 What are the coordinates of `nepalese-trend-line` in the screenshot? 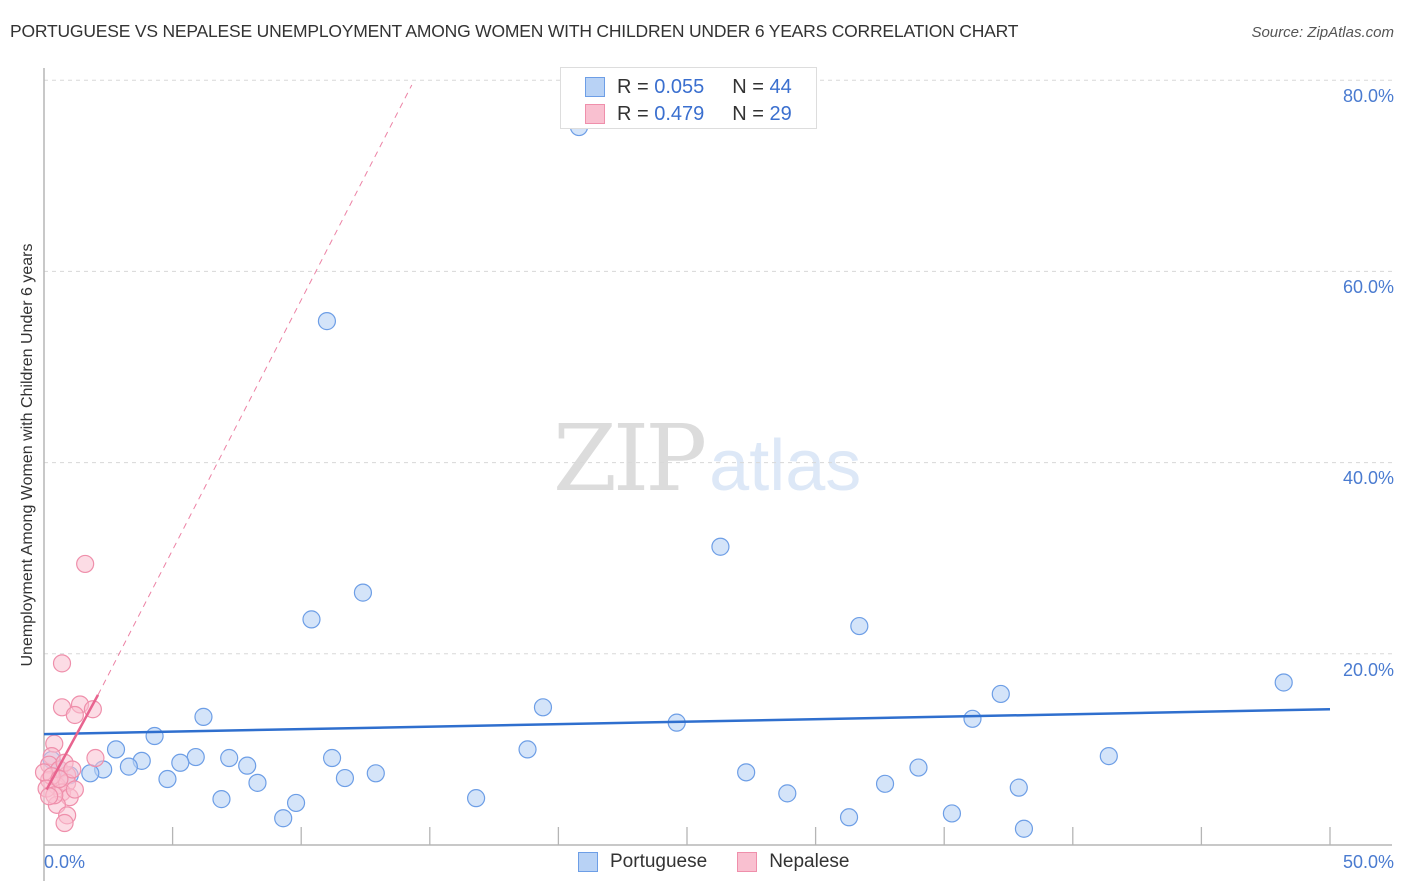 It's located at (72, 742).